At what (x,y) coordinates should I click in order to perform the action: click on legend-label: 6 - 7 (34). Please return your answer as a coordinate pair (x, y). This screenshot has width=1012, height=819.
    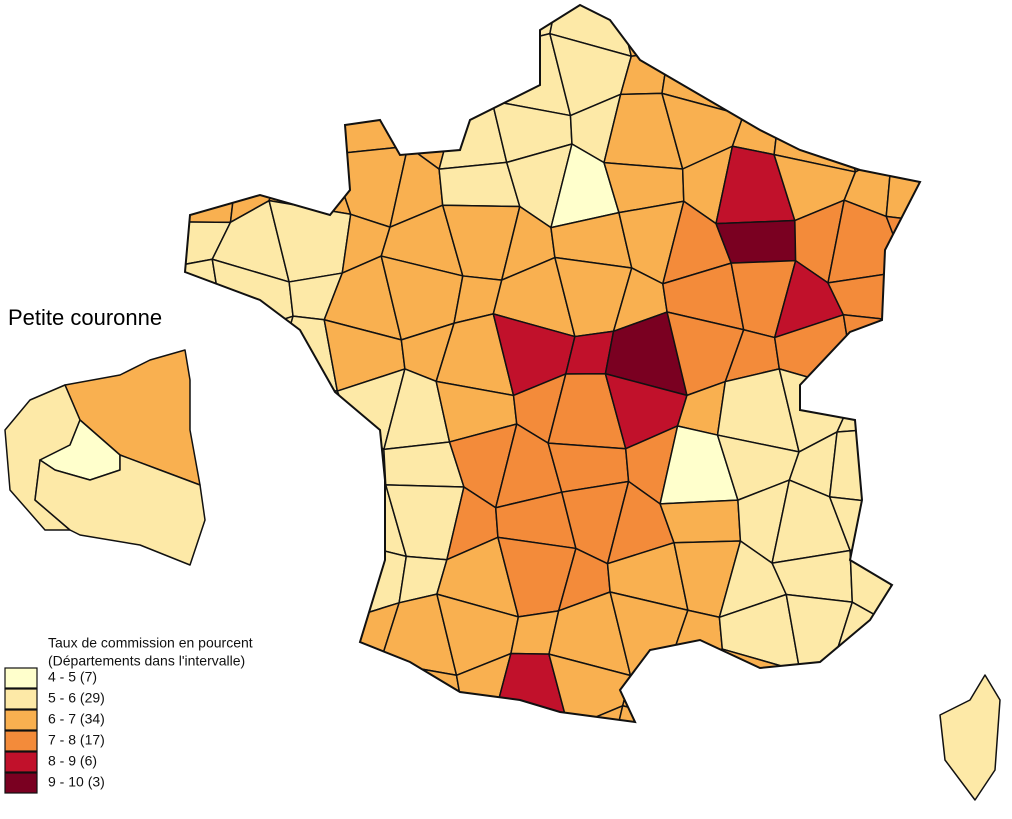
    Looking at the image, I should click on (76, 719).